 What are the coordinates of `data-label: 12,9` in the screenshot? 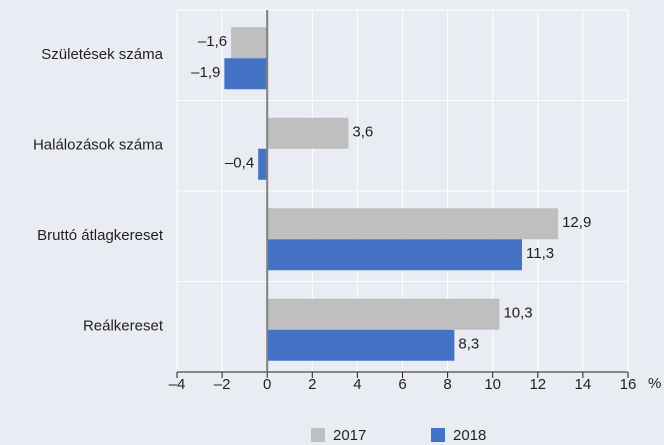 It's located at (576, 222).